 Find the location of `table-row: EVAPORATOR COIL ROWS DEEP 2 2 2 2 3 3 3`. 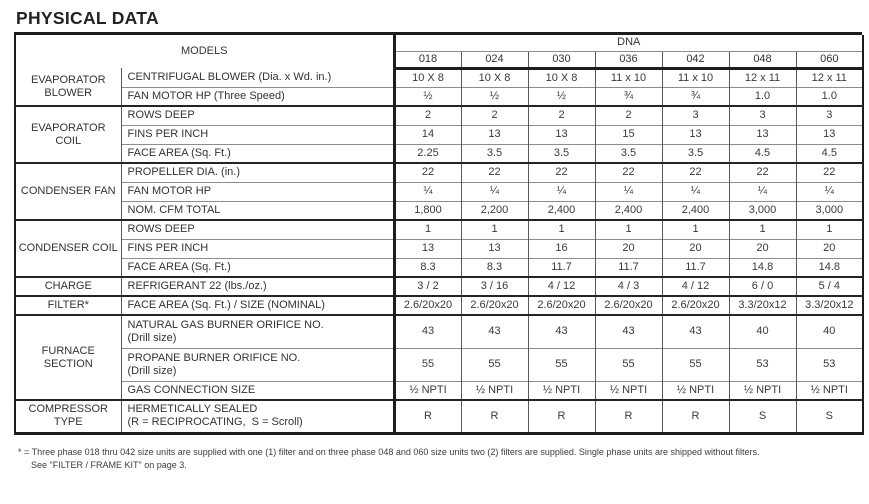

table-row: EVAPORATOR COIL ROWS DEEP 2 2 2 2 3 3 3 is located at coordinates (439, 134).